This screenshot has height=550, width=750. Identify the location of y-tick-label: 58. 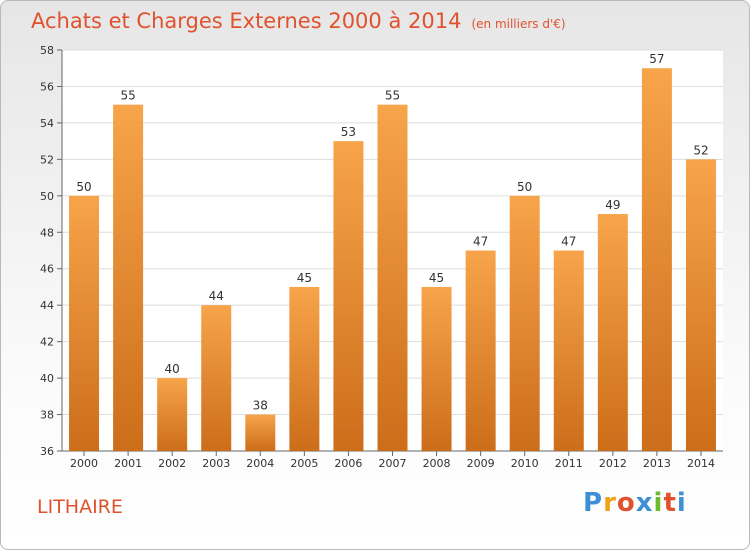
(47, 50).